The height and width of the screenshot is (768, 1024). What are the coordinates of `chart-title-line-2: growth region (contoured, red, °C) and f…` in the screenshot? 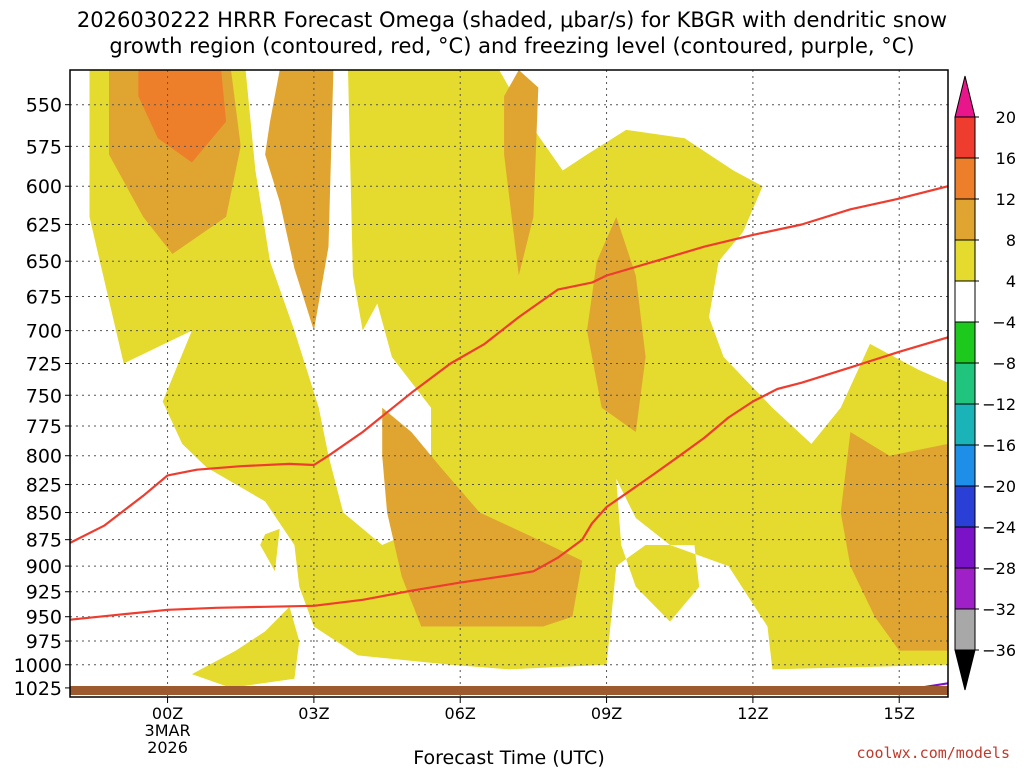 It's located at (512, 46).